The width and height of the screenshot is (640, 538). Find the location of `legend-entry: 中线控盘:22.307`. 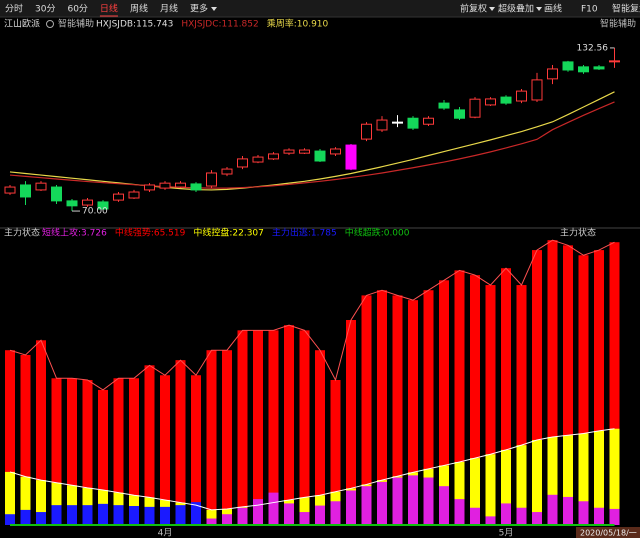

legend-entry: 中线控盘:22.307 is located at coordinates (228, 233).